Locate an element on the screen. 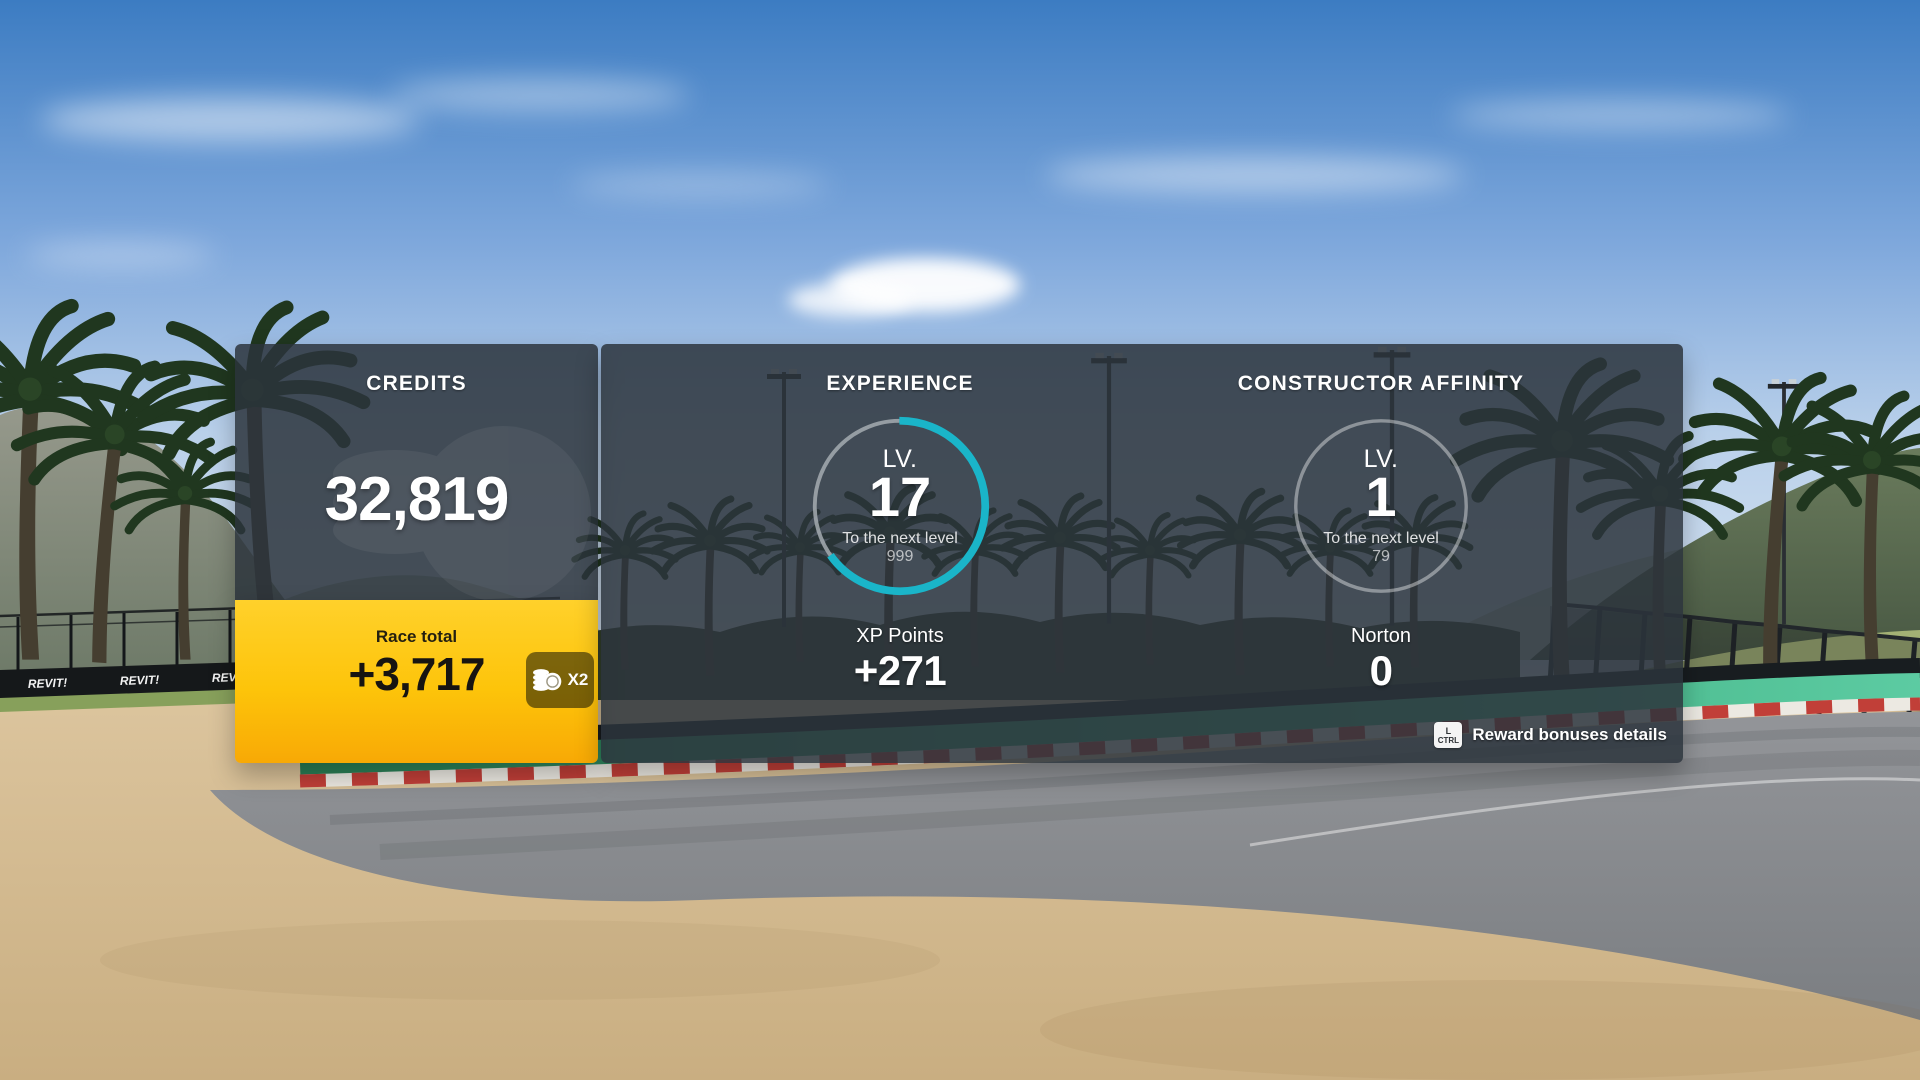 This screenshot has height=1080, width=1920. experience-progress-ring: LV. 17 To the next level 999 is located at coordinates (900, 506).